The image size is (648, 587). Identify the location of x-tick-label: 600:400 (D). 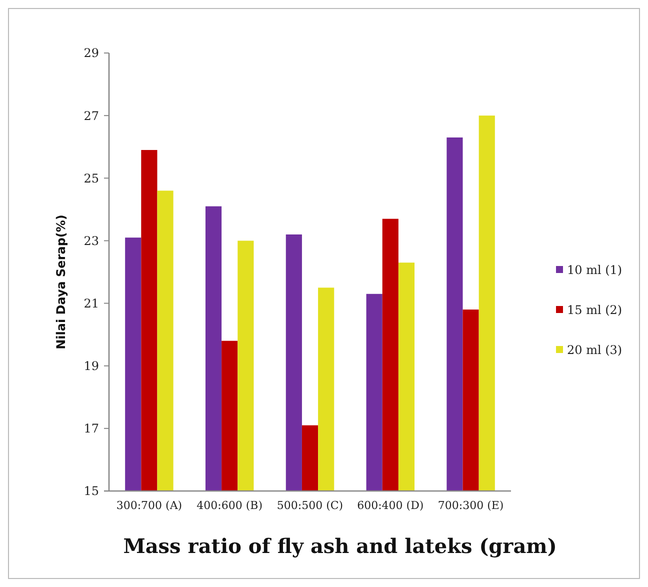
(390, 505).